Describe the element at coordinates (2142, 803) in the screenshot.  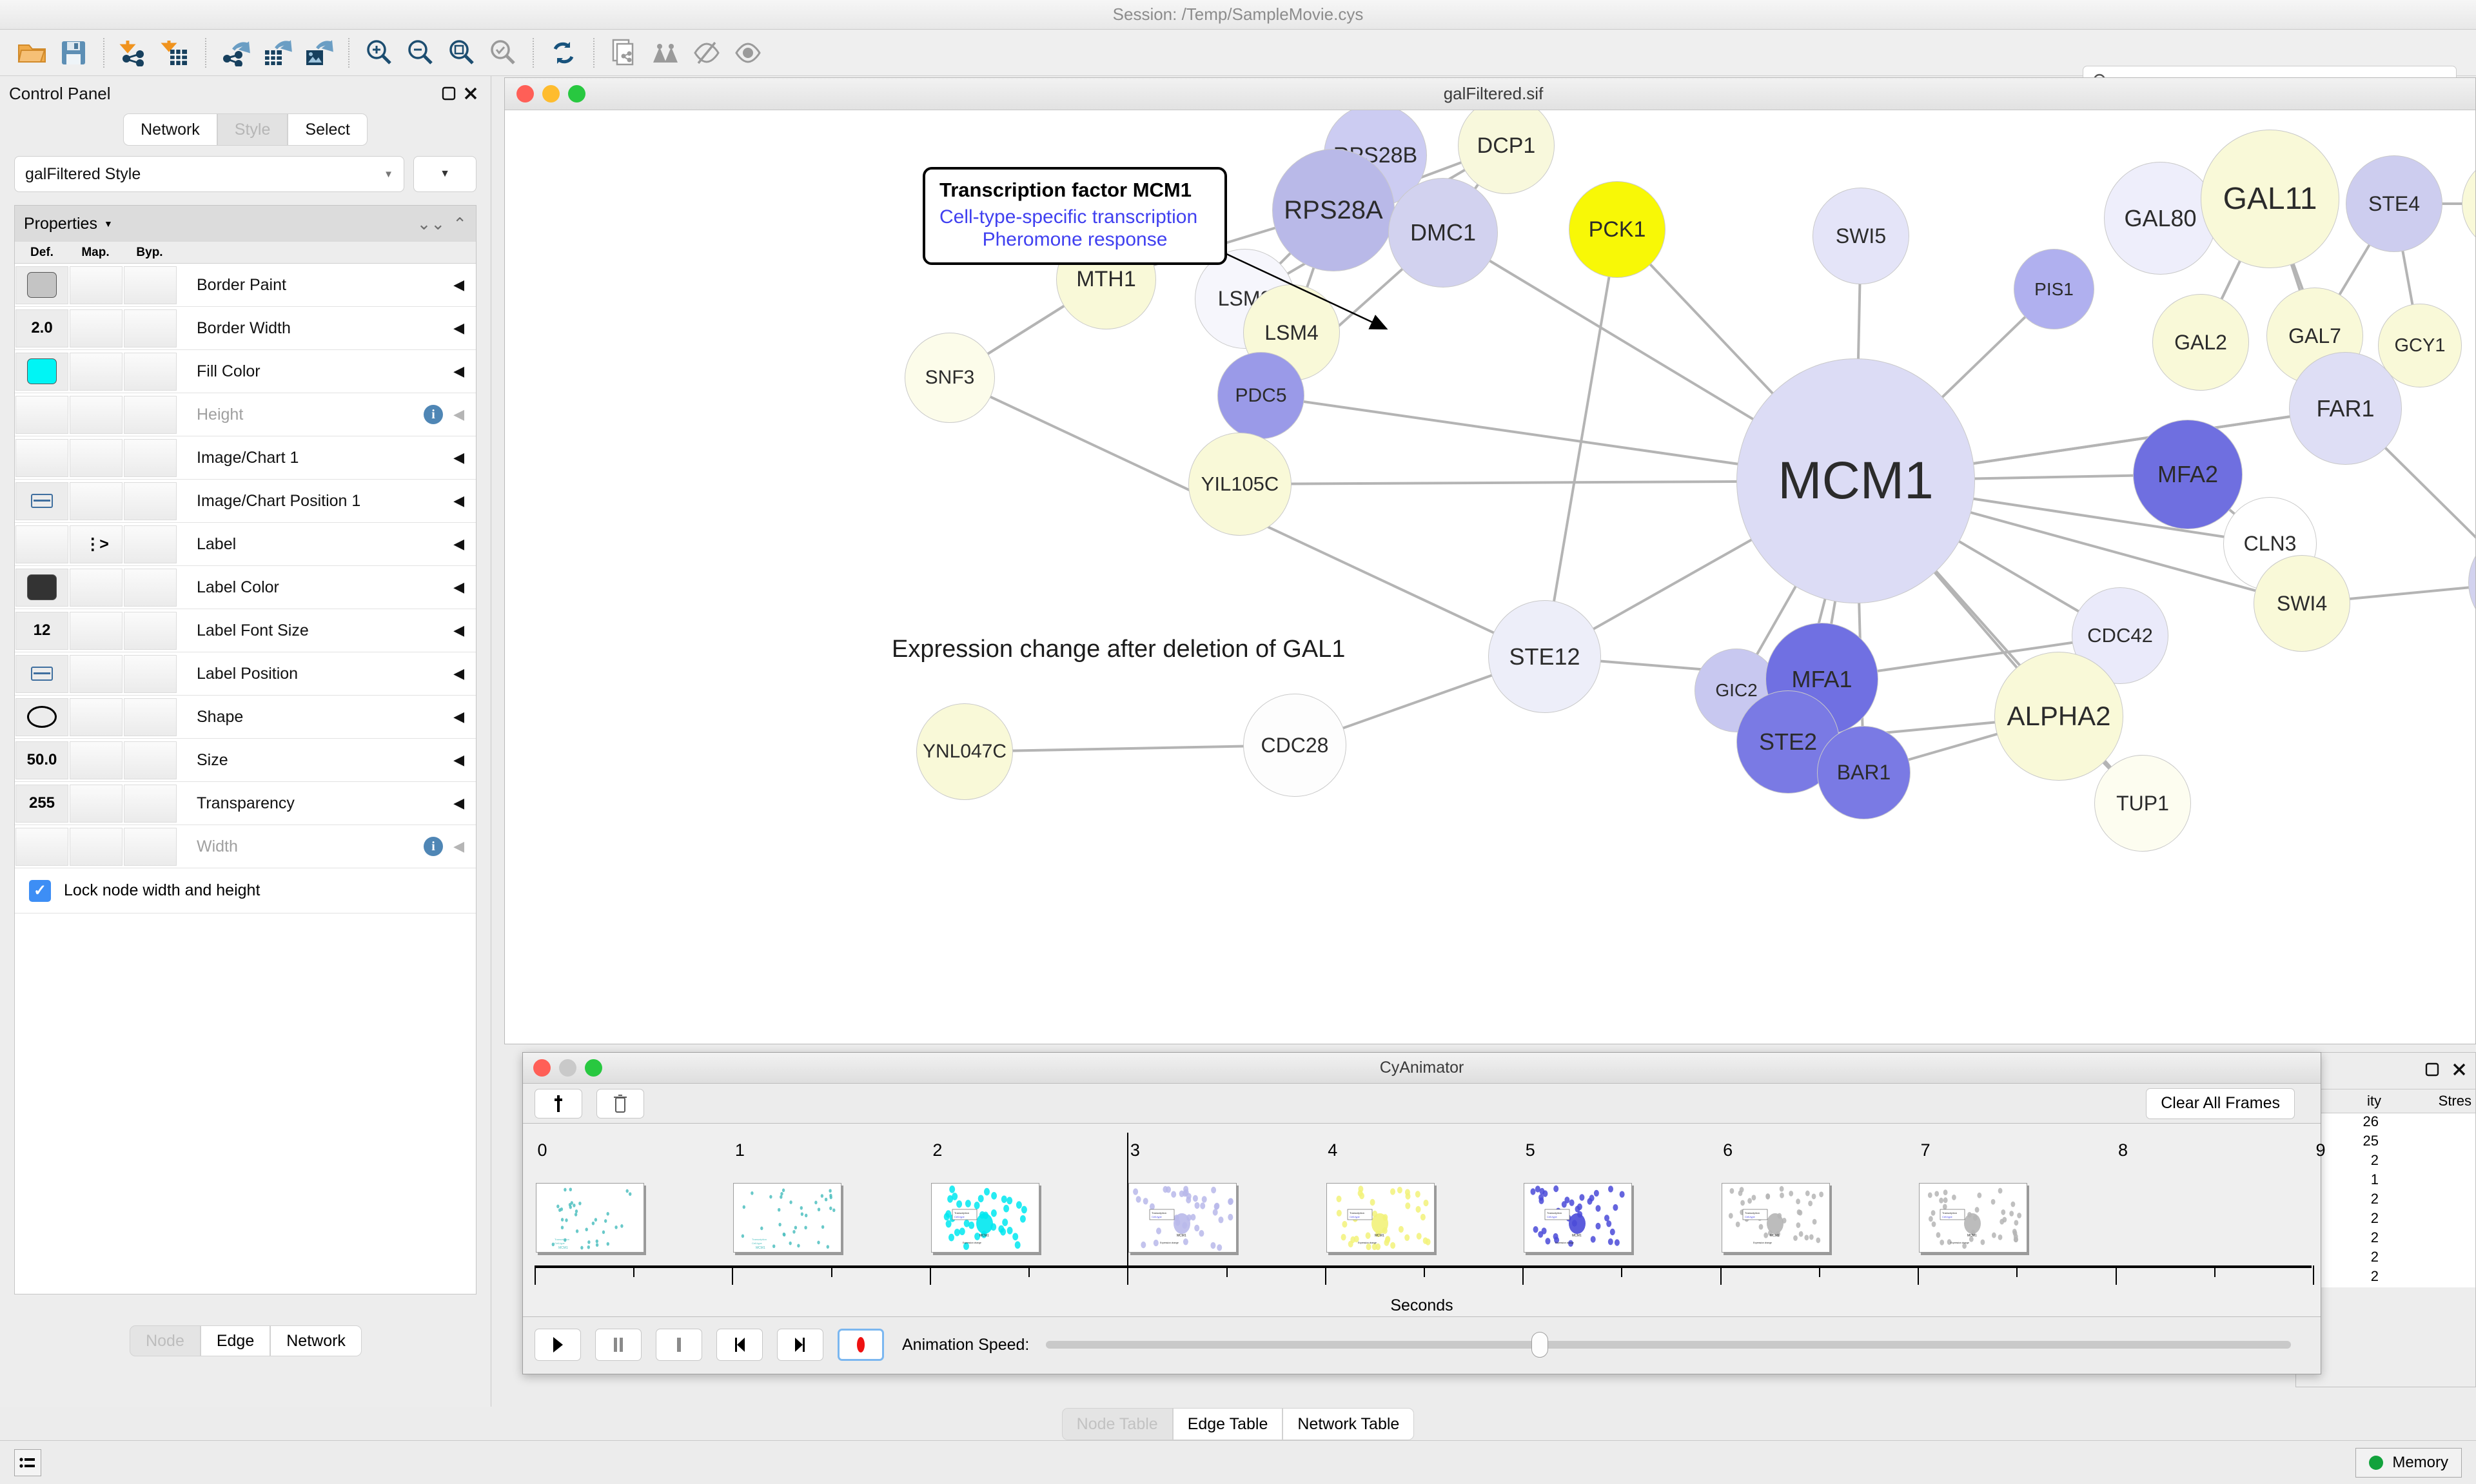
I see `network-node: TUP1` at that location.